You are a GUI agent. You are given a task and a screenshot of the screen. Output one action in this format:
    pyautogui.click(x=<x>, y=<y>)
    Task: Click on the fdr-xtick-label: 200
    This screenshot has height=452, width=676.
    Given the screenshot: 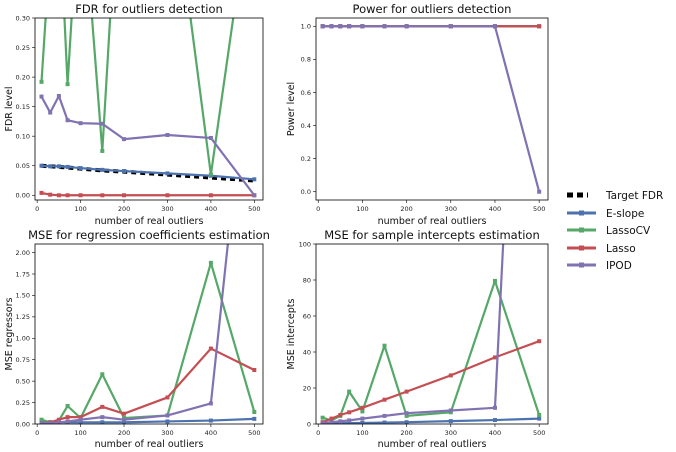 What is the action you would take?
    pyautogui.click(x=124, y=209)
    